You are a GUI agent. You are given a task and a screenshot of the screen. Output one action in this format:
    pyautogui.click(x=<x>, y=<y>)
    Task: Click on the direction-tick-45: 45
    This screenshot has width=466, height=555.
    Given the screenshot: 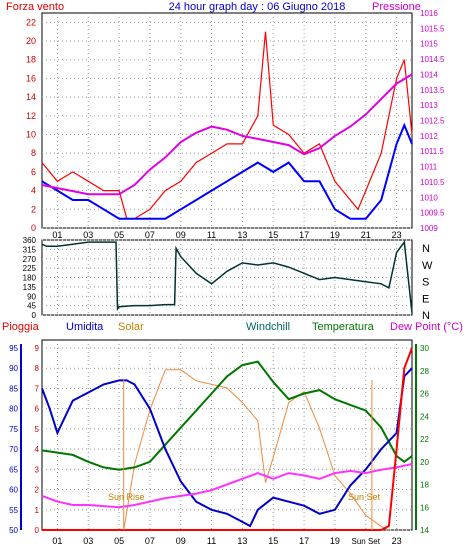 What is the action you would take?
    pyautogui.click(x=31, y=306)
    